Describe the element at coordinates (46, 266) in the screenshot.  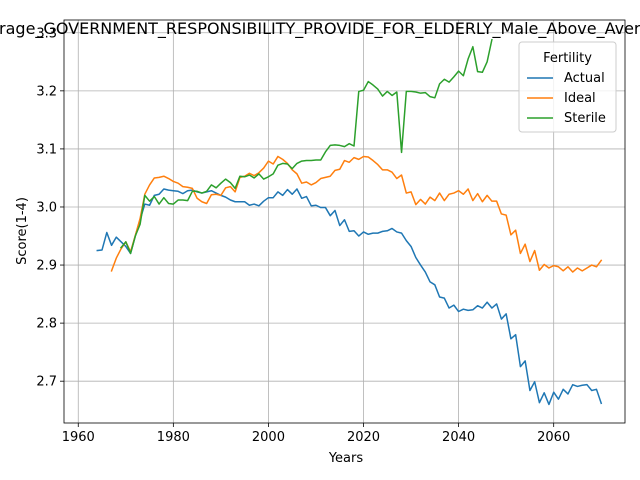
I see `y-tick-label: 2.9` at that location.